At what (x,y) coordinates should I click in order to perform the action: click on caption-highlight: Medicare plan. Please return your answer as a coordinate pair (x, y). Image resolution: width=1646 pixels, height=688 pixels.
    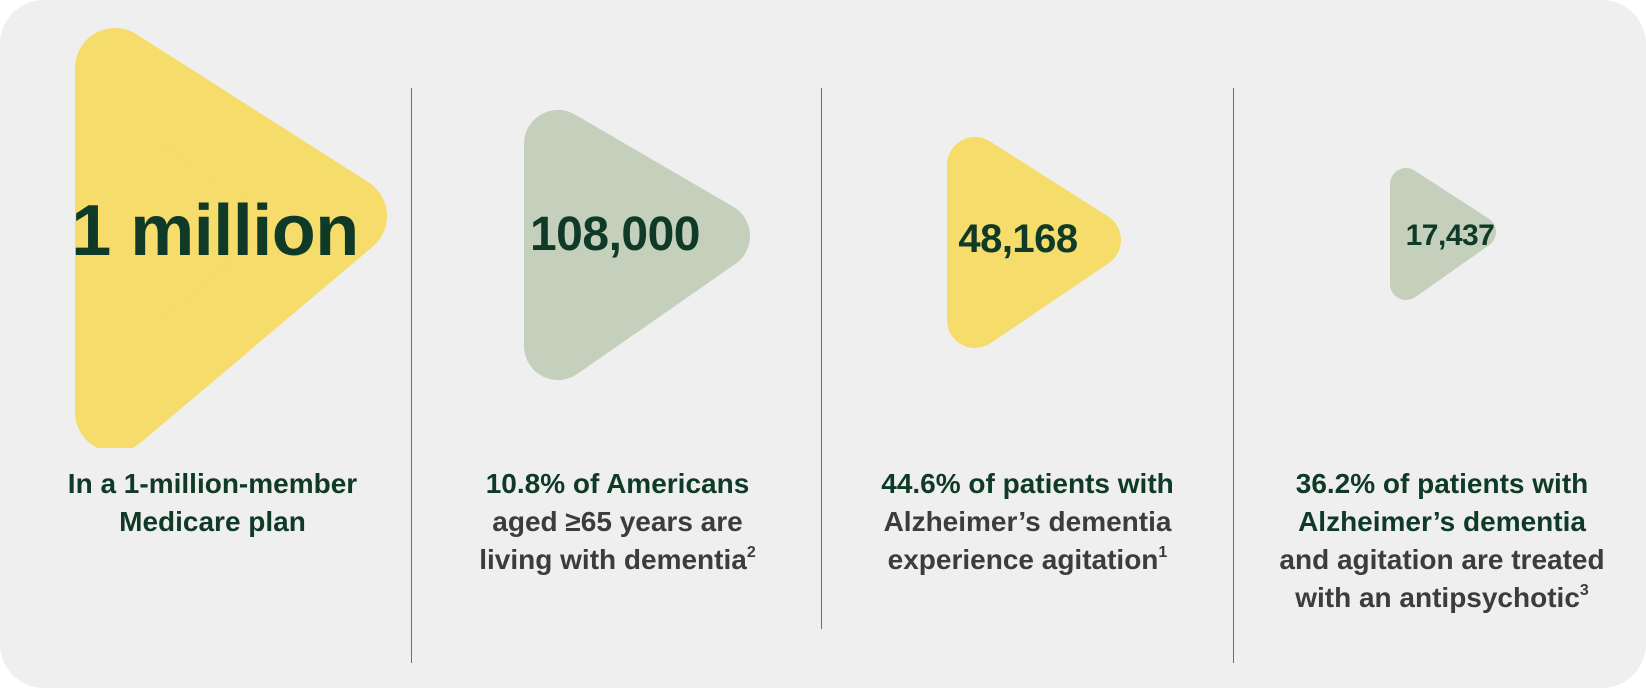
    Looking at the image, I should click on (212, 521).